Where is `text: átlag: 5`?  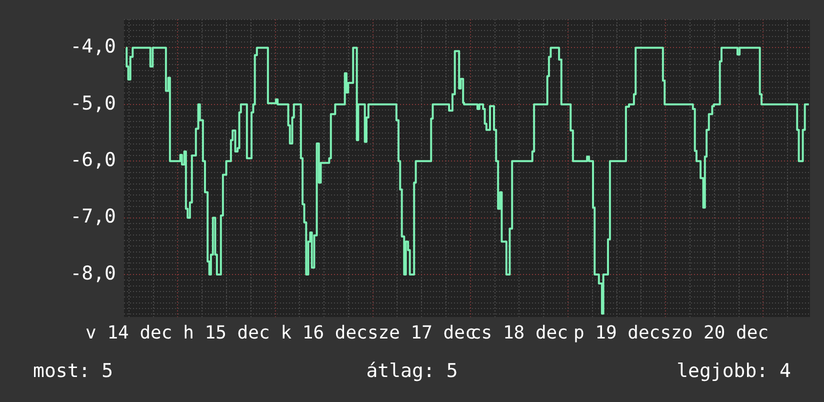
text: átlag: 5 is located at coordinates (412, 371).